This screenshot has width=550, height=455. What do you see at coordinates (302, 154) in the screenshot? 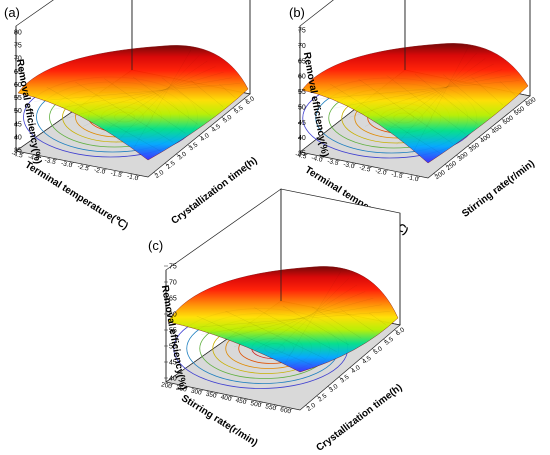
I see `z-tick-label: 35` at bounding box center [302, 154].